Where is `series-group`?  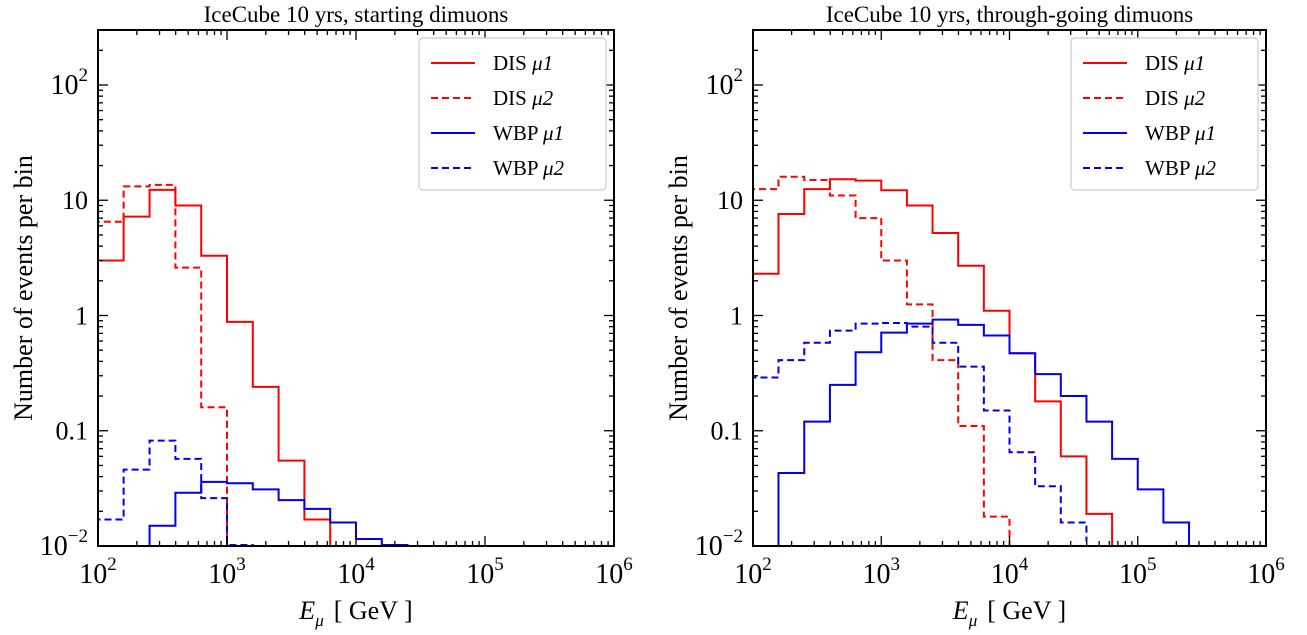 series-group is located at coordinates (253, 364).